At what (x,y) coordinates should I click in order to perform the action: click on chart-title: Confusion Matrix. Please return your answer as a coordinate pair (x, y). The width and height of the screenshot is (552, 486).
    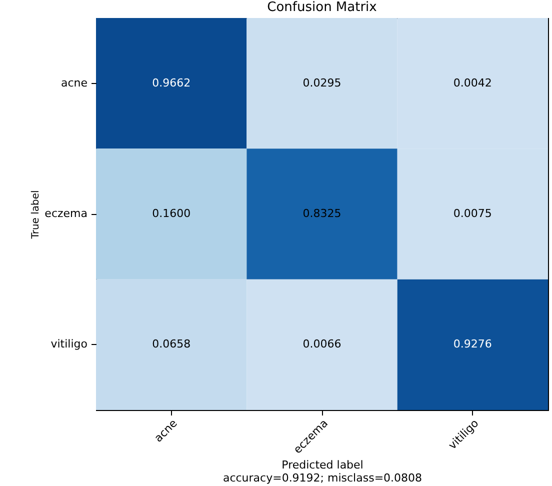
    Looking at the image, I should click on (322, 7).